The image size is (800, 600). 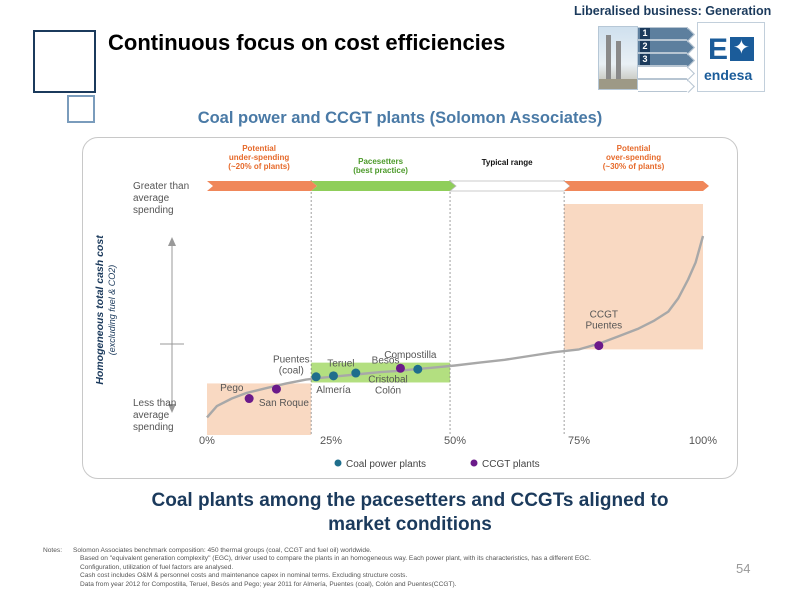 What do you see at coordinates (284, 403) in the screenshot?
I see `plant-label: San Roque` at bounding box center [284, 403].